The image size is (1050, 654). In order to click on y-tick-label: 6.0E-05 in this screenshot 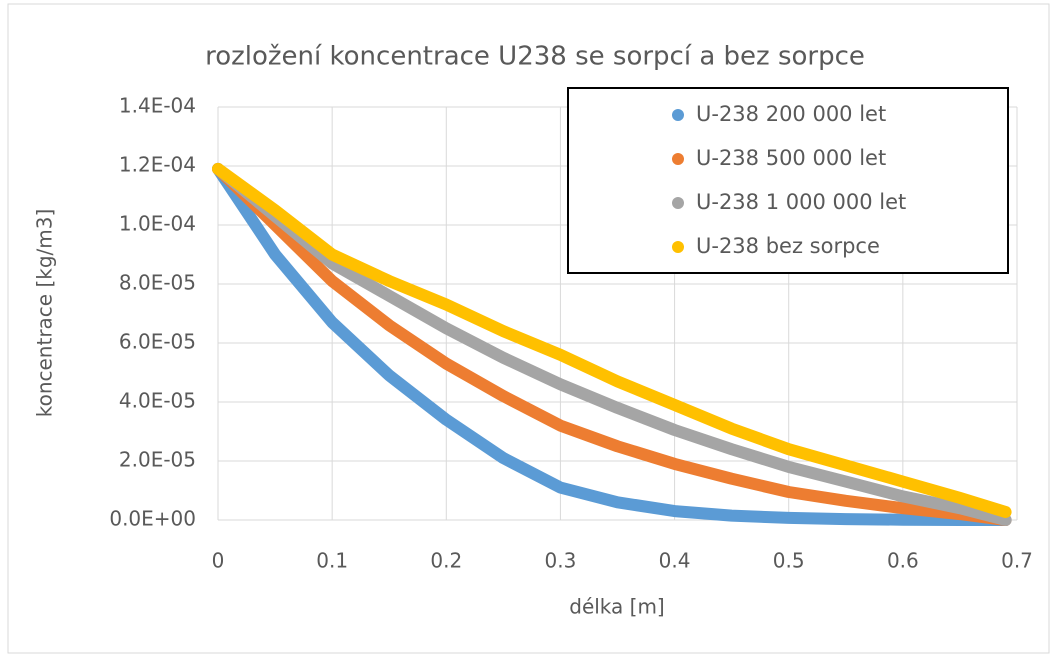, I will do `click(157, 342)`.